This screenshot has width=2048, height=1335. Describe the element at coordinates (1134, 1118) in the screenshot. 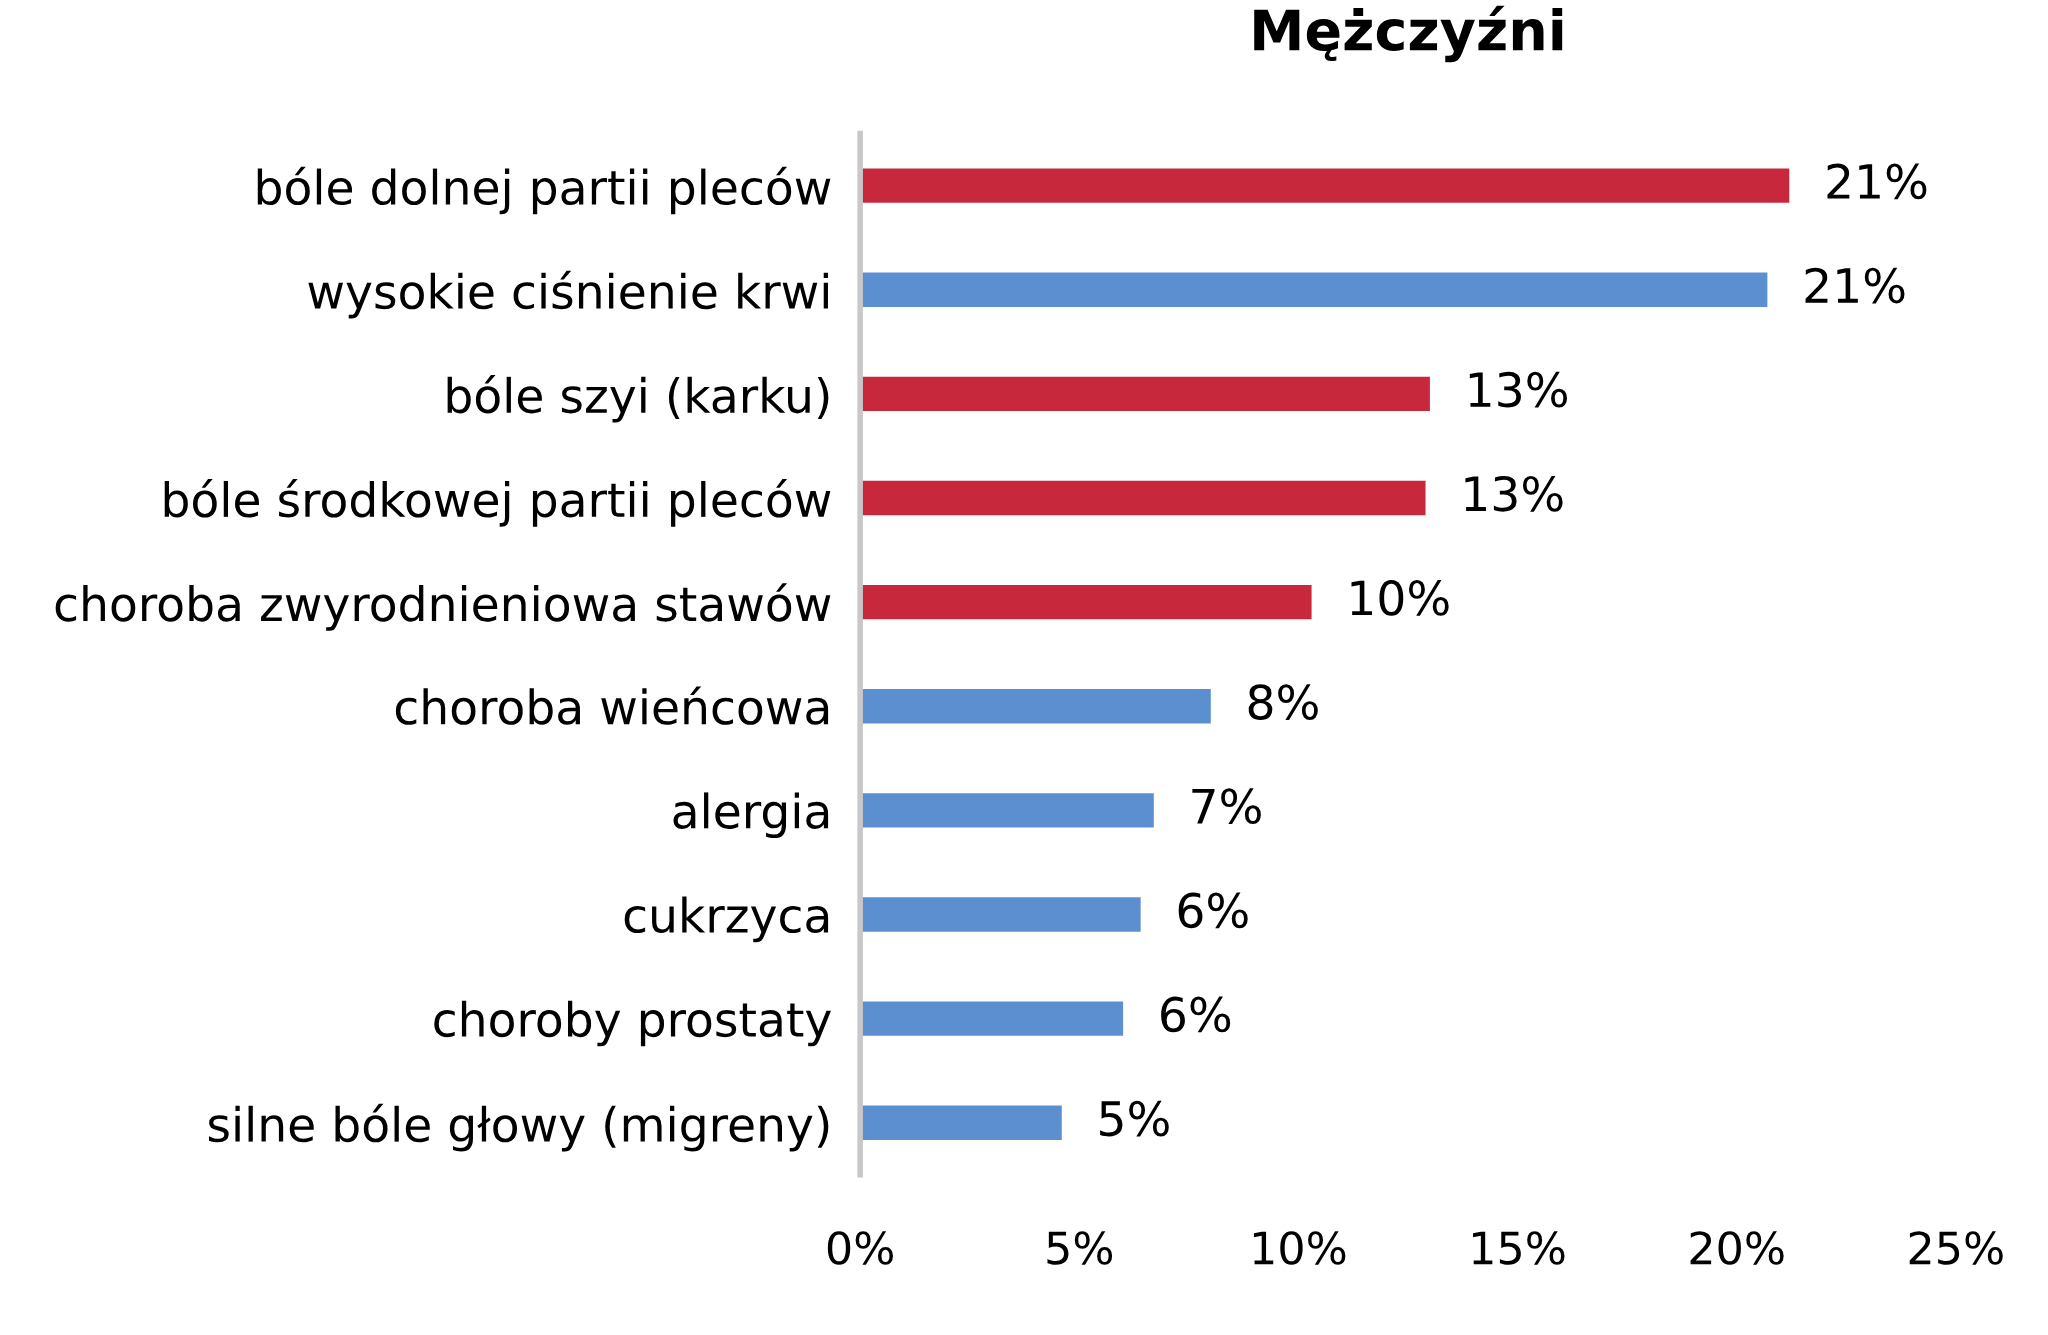

I see `data-label: 5%` at that location.